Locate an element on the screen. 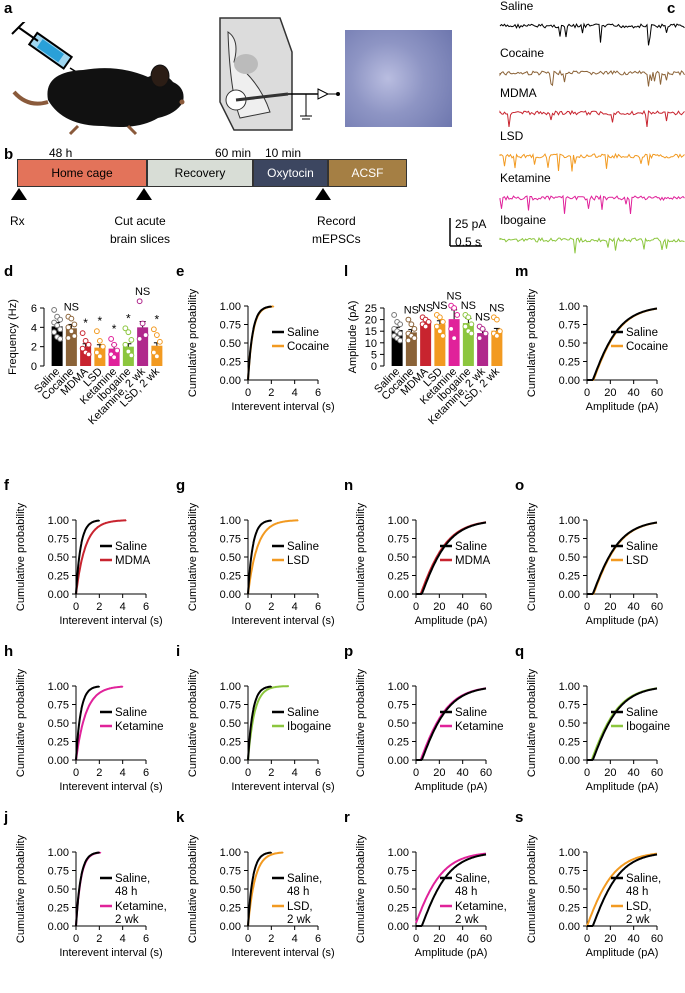 Image resolution: width=685 pixels, height=993 pixels. panel-label: j is located at coordinates (5, 817).